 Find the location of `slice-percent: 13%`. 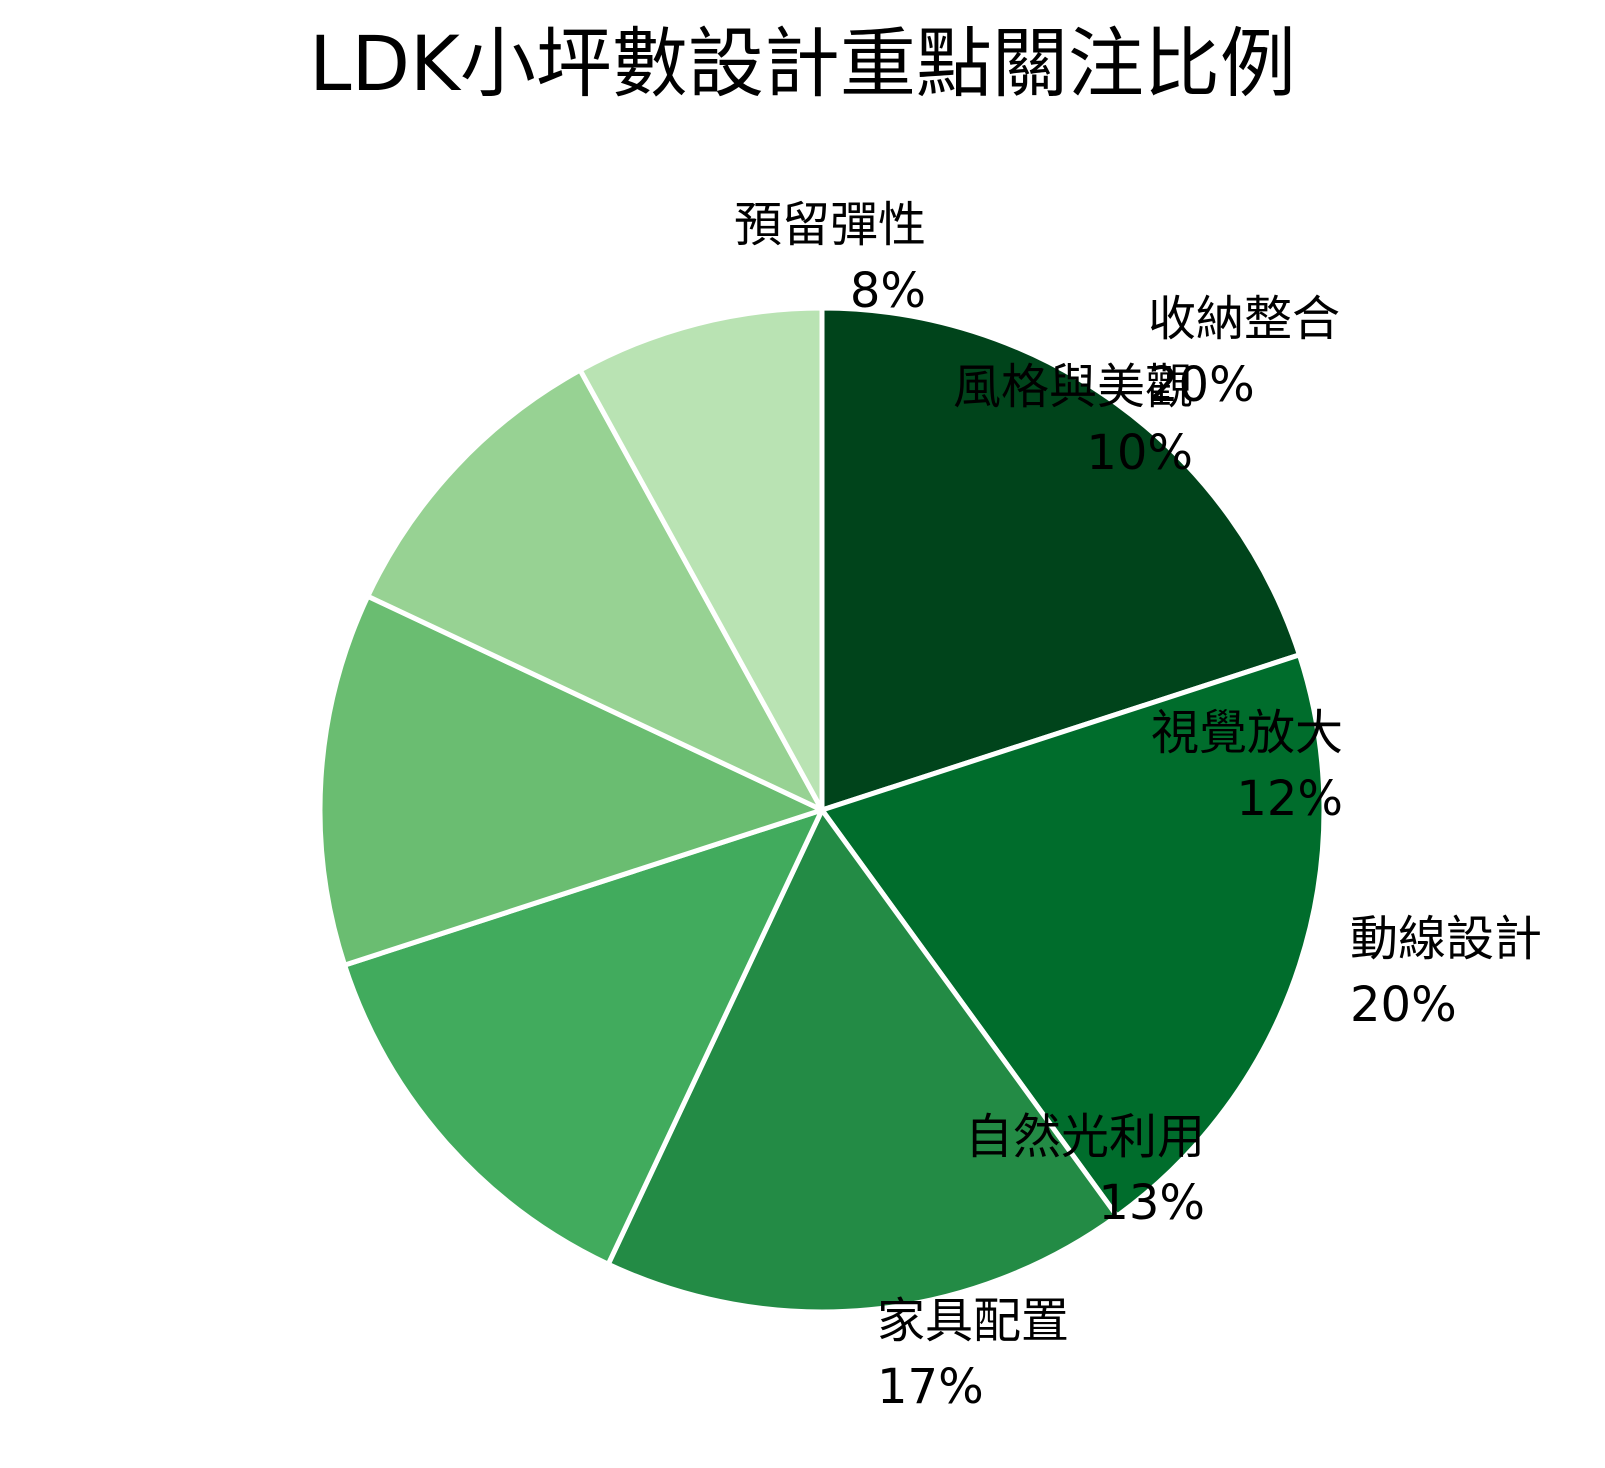

slice-percent: 13% is located at coordinates (1151, 1203).